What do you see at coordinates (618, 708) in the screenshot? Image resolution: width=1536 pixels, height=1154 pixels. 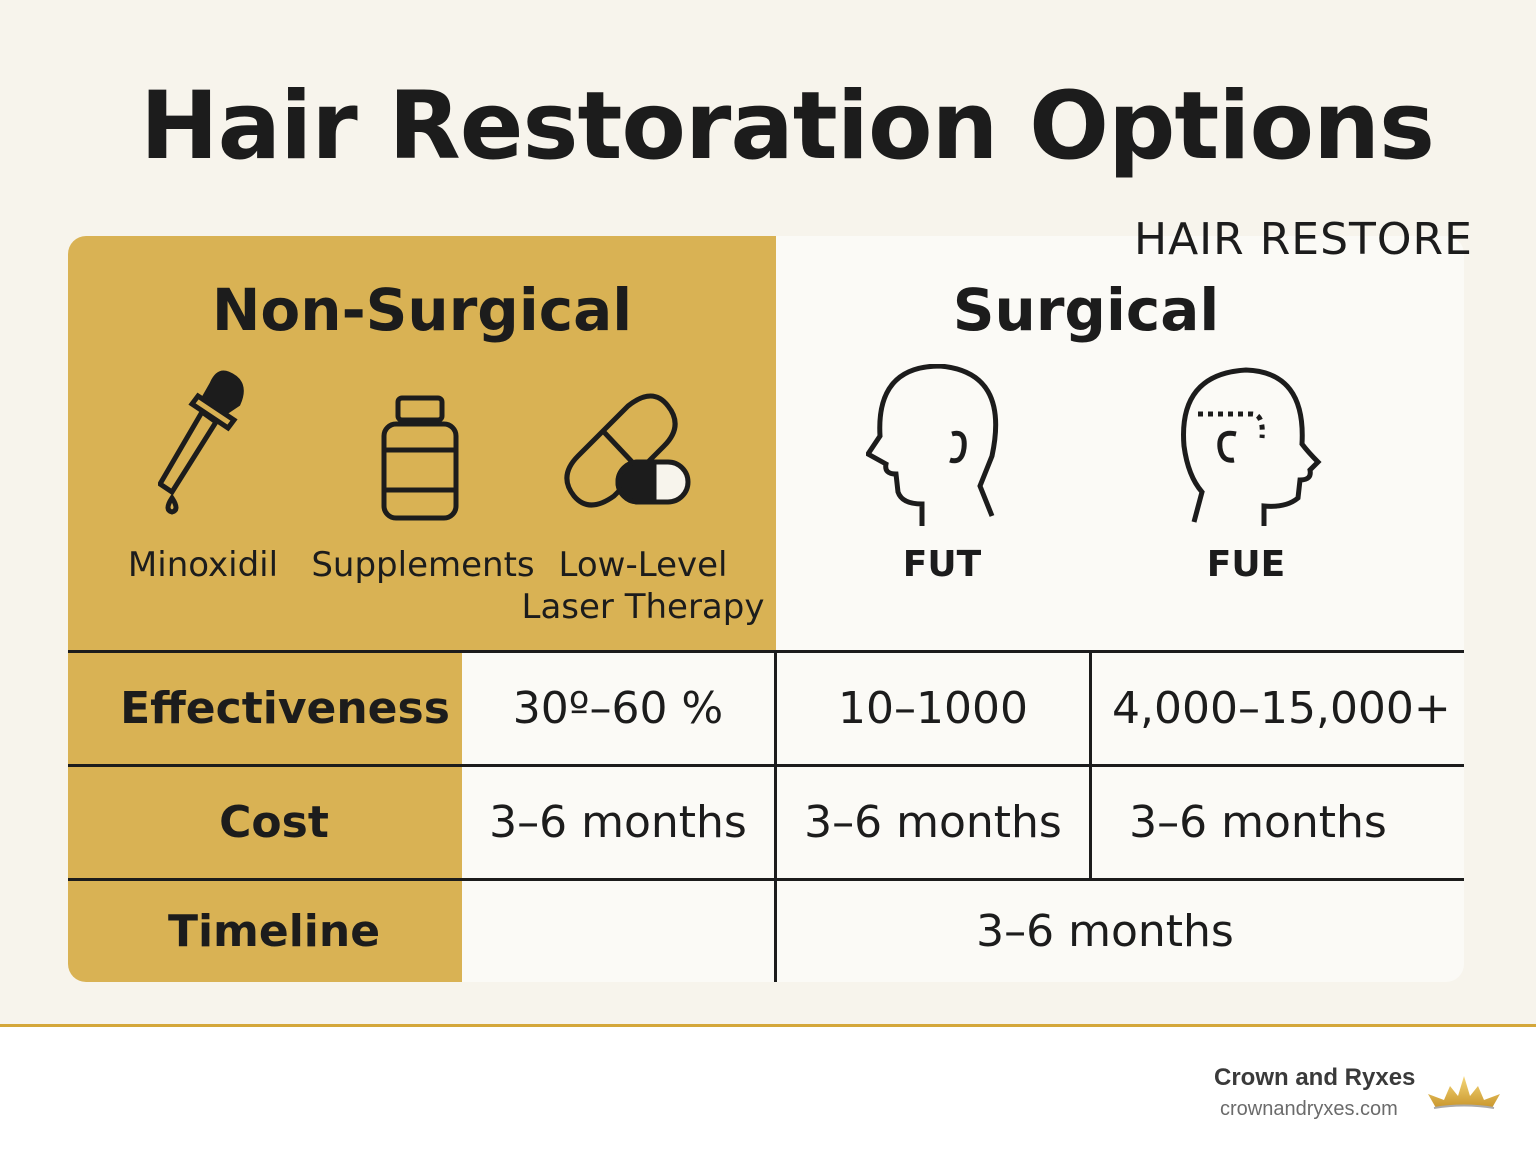 I see `table-cell: 30º–60 %` at bounding box center [618, 708].